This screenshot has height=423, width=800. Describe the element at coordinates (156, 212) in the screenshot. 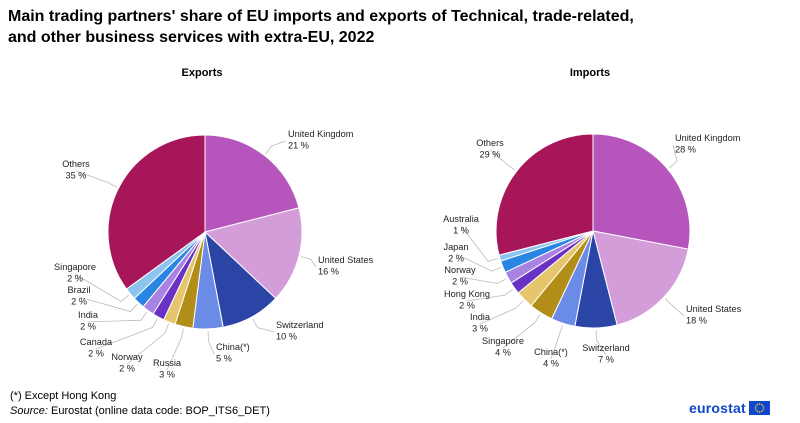

I see `exports-slice-others` at that location.